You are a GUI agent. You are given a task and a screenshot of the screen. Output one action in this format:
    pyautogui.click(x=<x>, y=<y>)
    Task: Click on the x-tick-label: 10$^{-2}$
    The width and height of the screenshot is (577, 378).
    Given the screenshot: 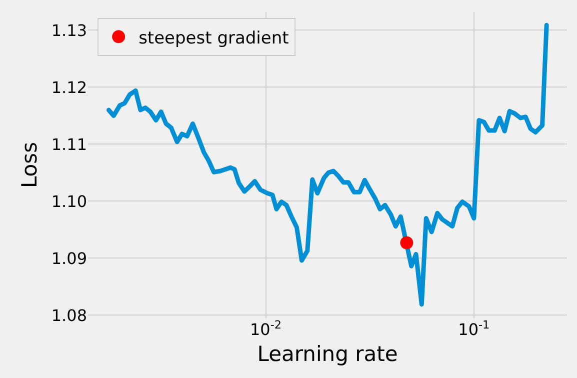 What is the action you would take?
    pyautogui.click(x=266, y=328)
    